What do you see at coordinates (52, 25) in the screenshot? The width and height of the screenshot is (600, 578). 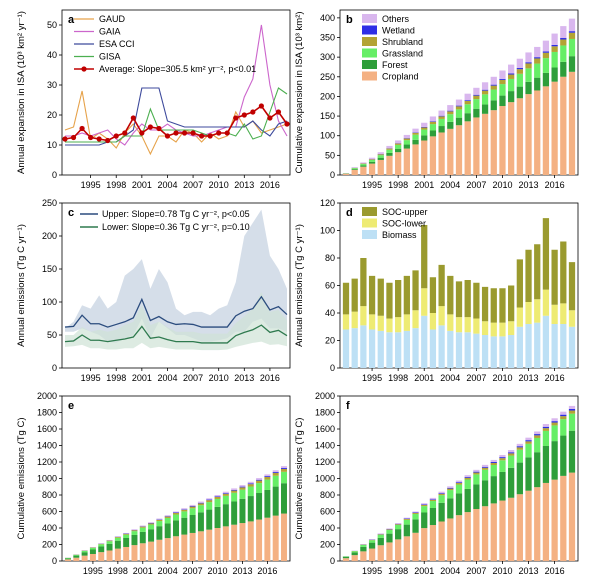 I see `y-tick-label-a: 50` at bounding box center [52, 25].